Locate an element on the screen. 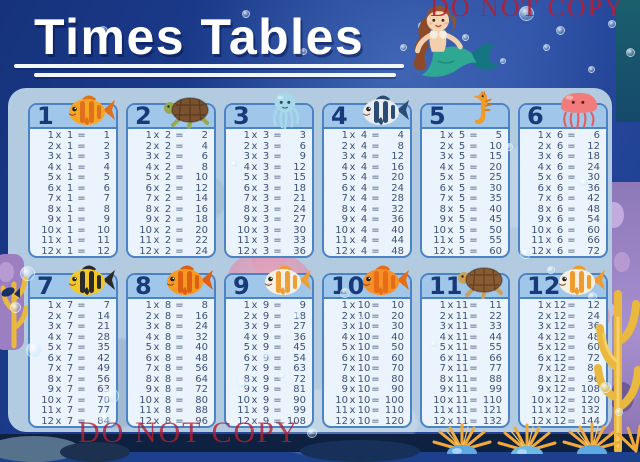 The height and width of the screenshot is (462, 640). equation-row: 1 x 5 = 5 is located at coordinates (470, 135).